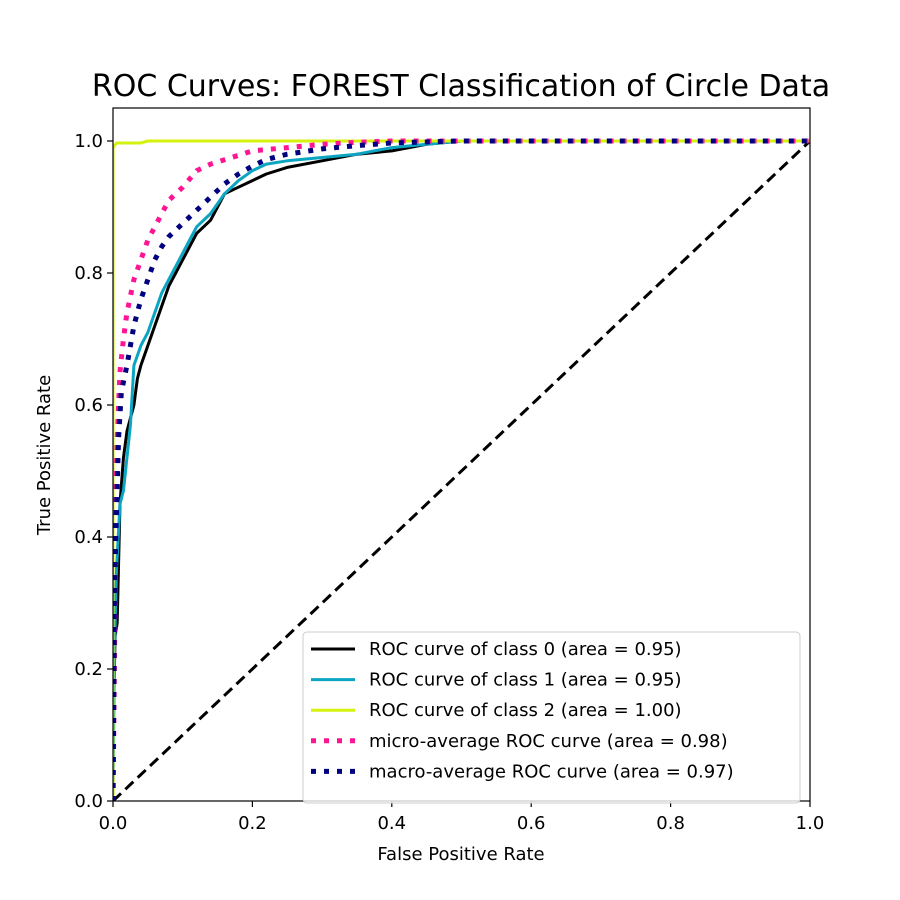 The image size is (900, 900). What do you see at coordinates (93, 471) in the screenshot?
I see `y-axis: 0.0 0.2 0.4 0.6 0.8 1.0` at bounding box center [93, 471].